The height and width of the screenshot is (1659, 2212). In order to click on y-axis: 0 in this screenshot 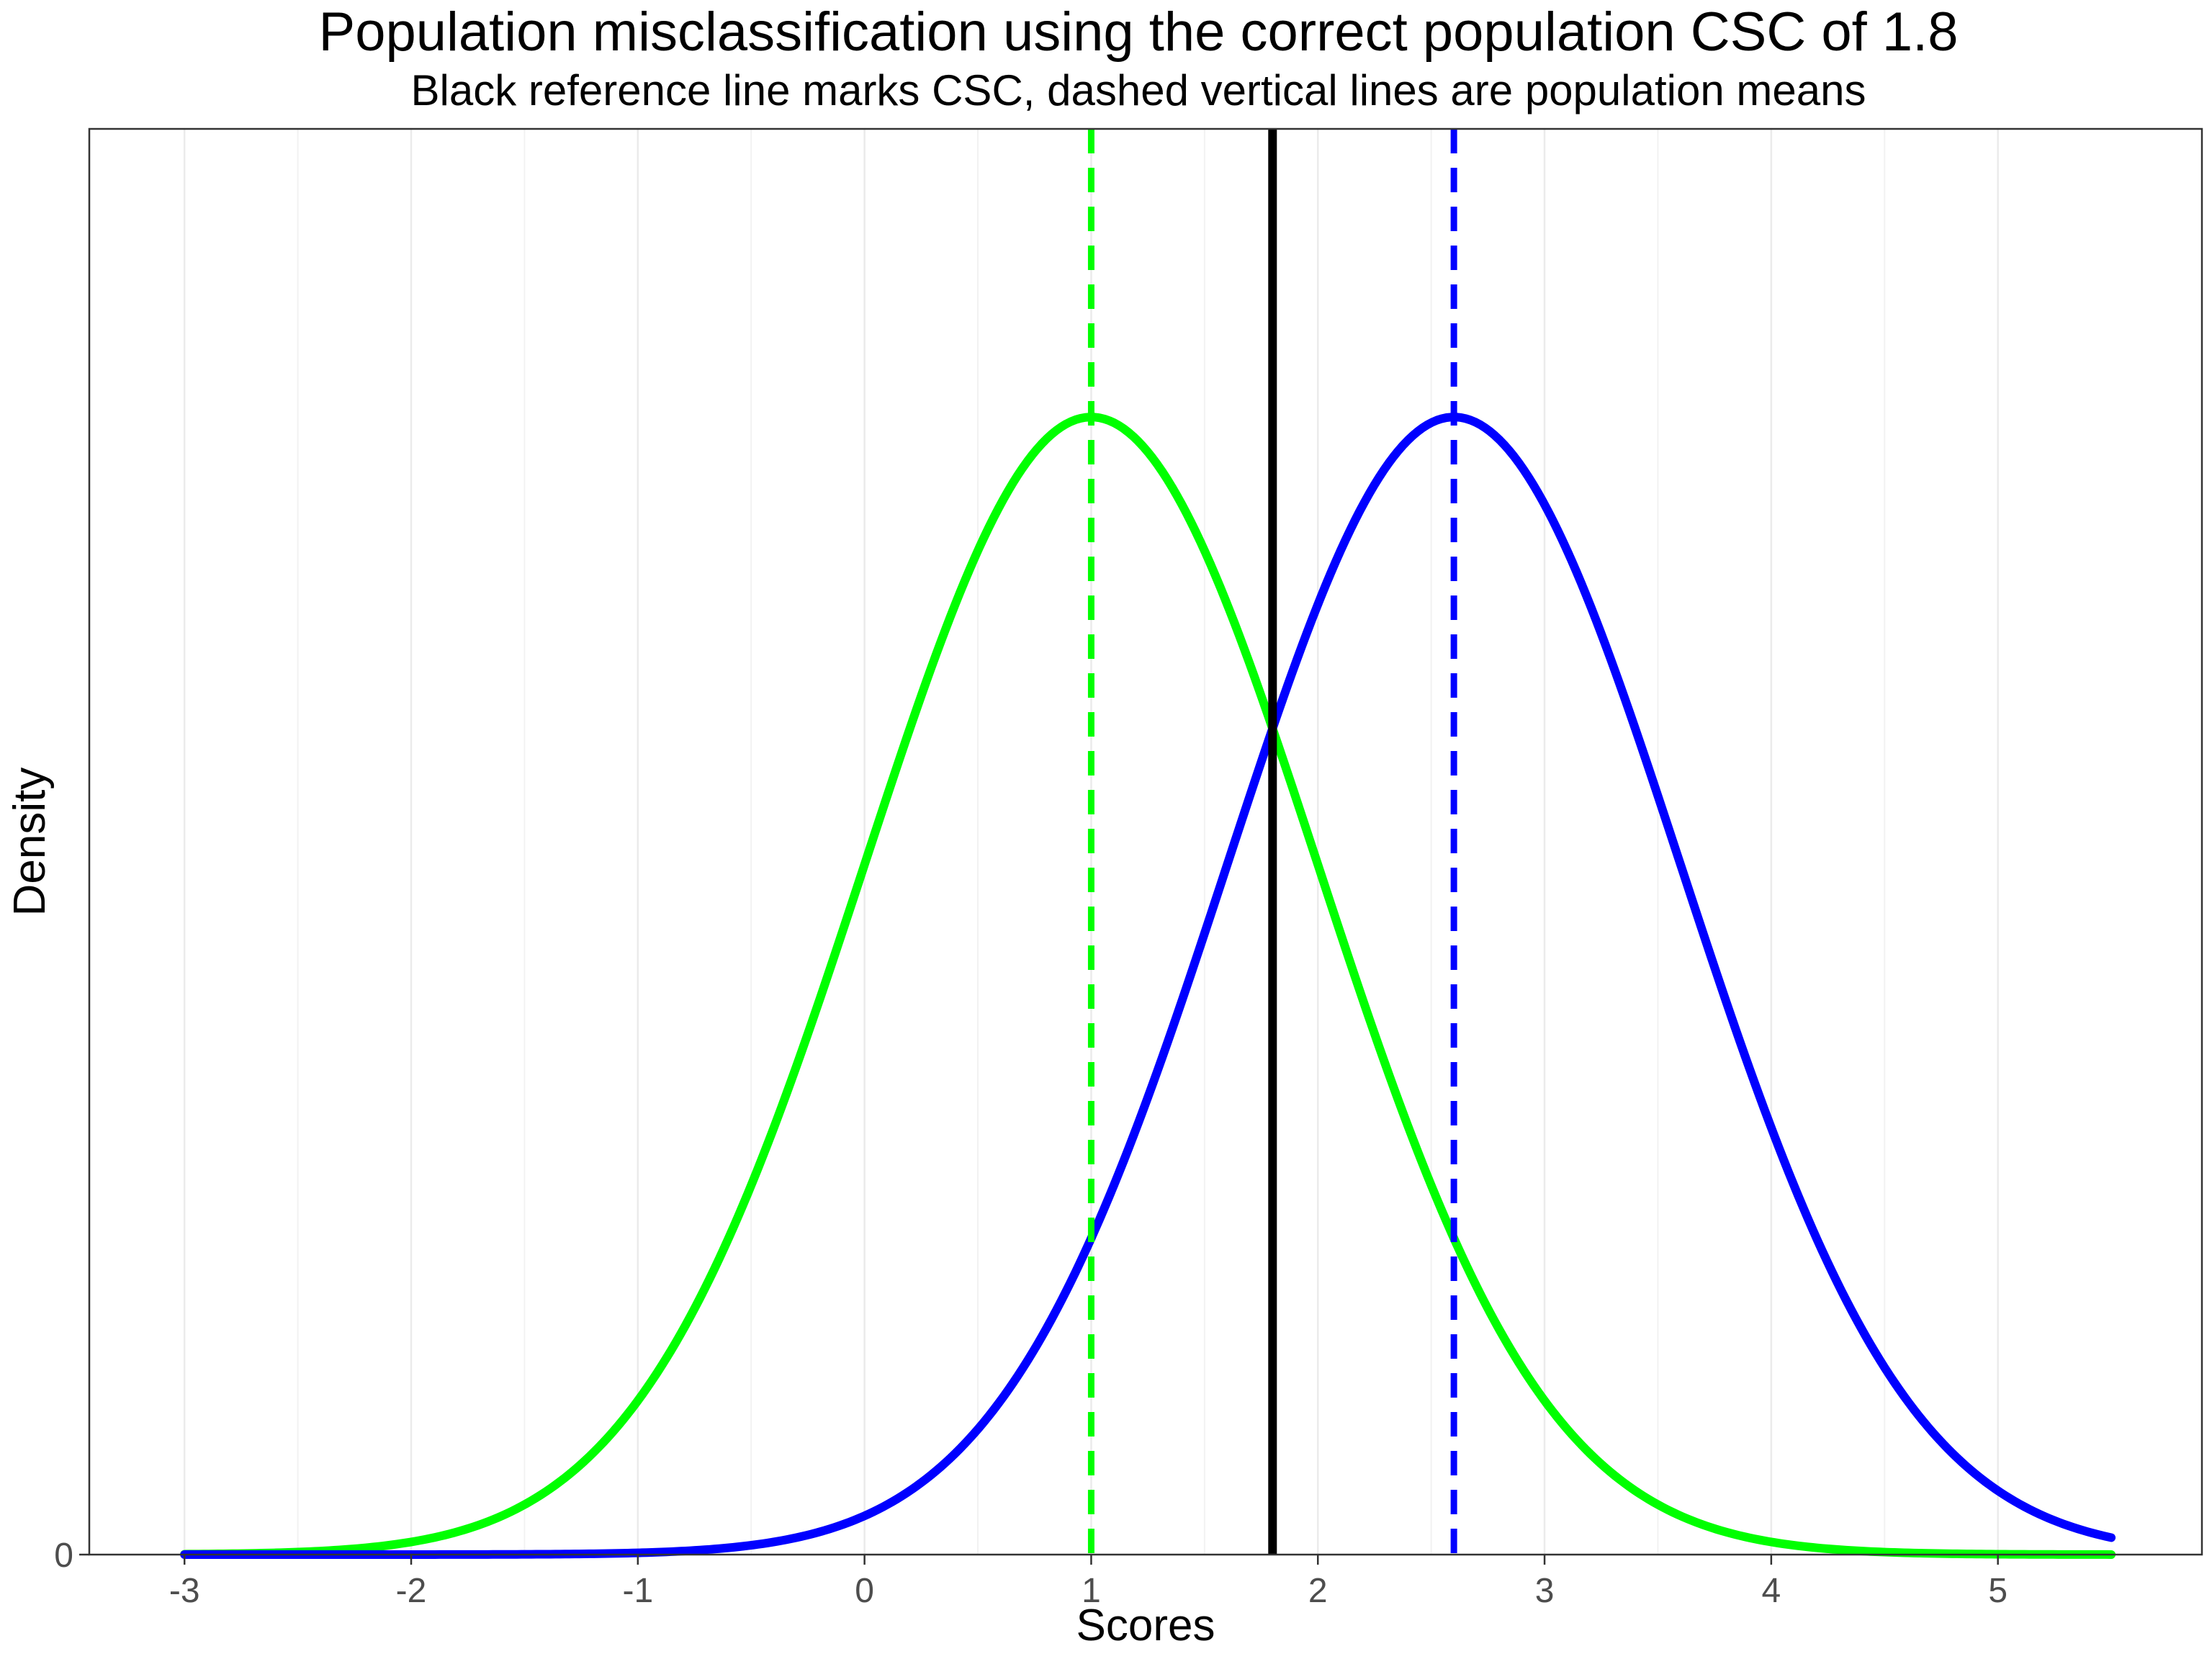, I will do `click(71, 1556)`.